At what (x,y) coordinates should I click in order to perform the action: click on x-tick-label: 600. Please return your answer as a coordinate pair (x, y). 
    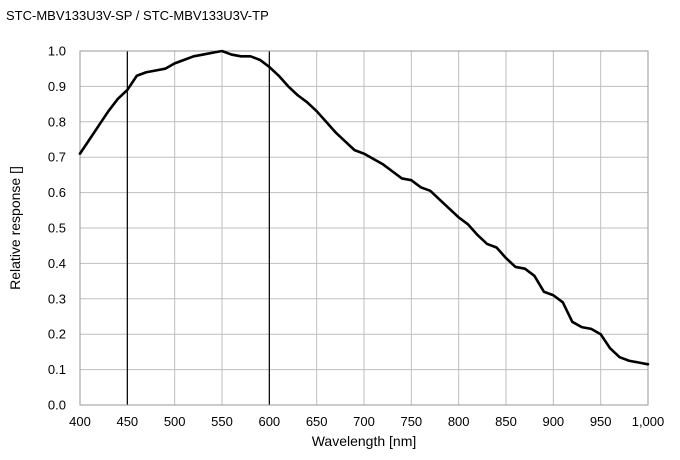
    Looking at the image, I should click on (269, 421).